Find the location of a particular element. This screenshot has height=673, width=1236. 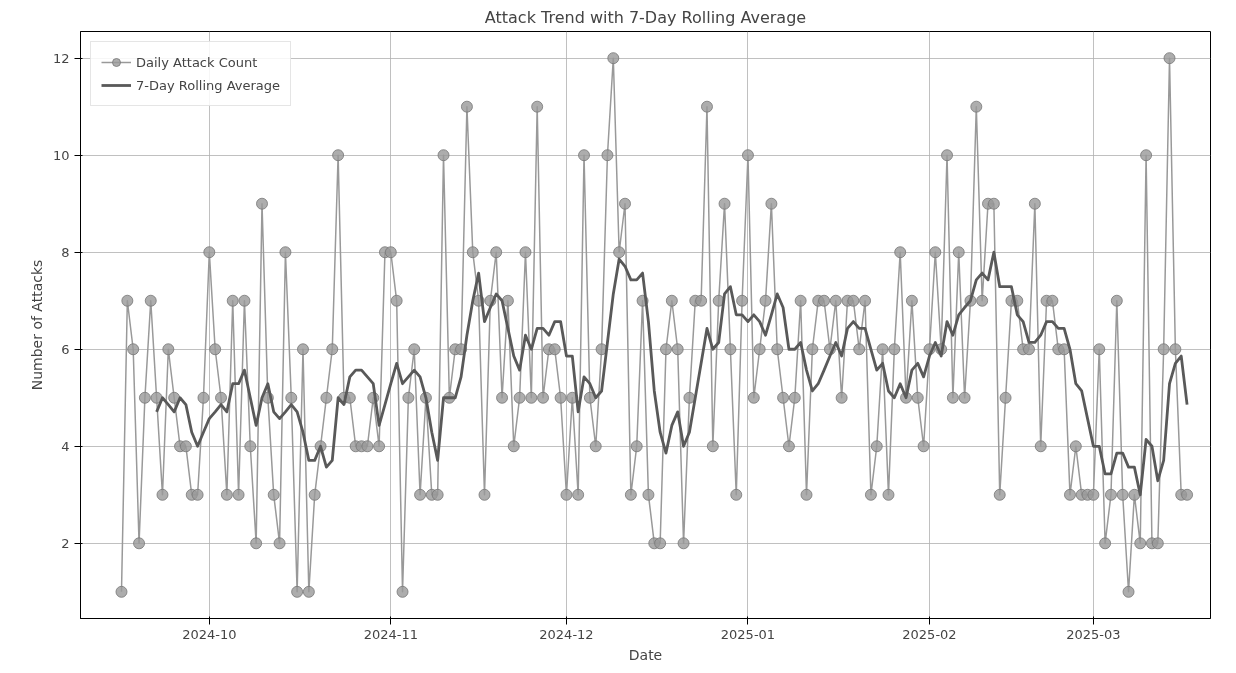

x-tick-label: 2024-11 is located at coordinates (390, 634).